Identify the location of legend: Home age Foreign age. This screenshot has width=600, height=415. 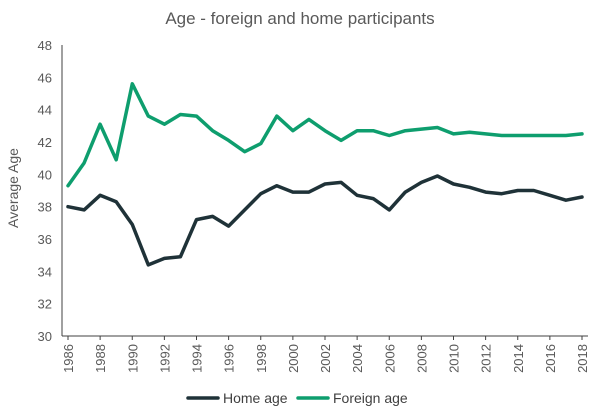
(297, 398).